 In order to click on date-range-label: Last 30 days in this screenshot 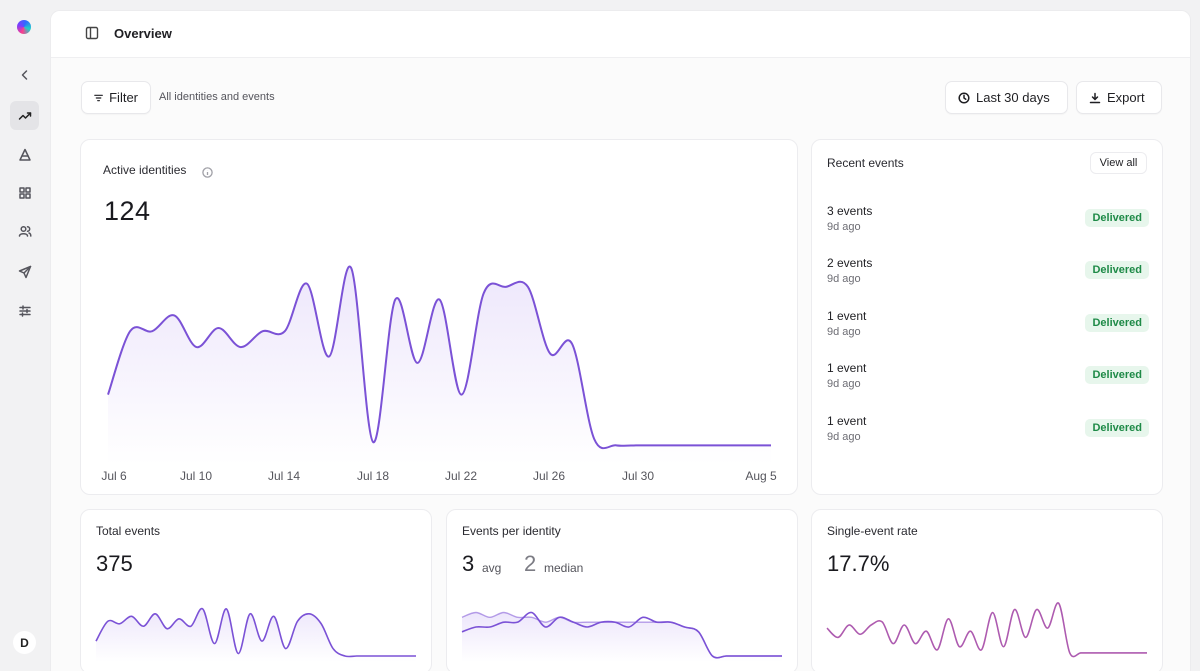, I will do `click(1013, 97)`.